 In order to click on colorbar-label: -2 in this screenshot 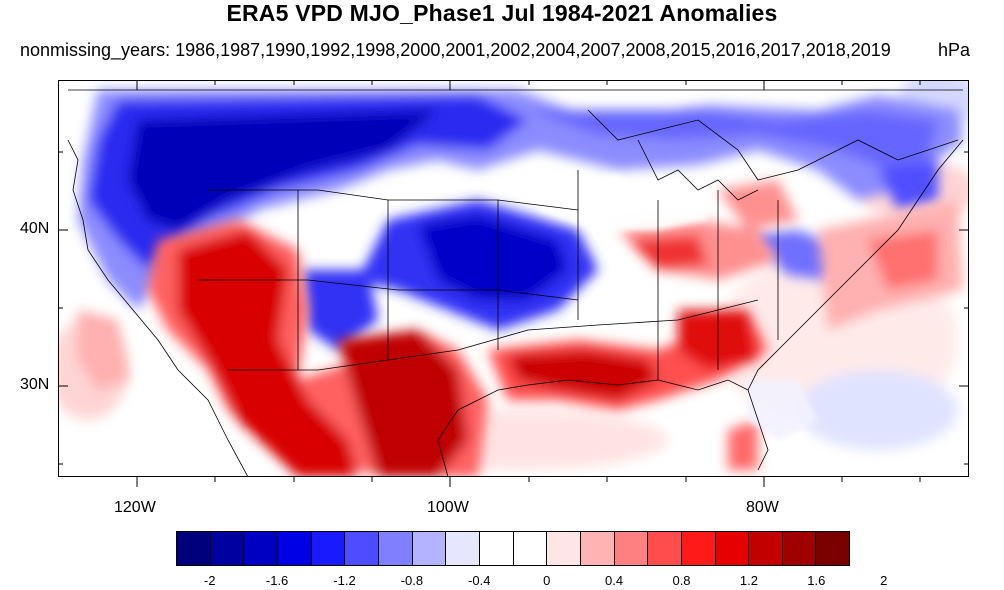, I will do `click(209, 580)`.